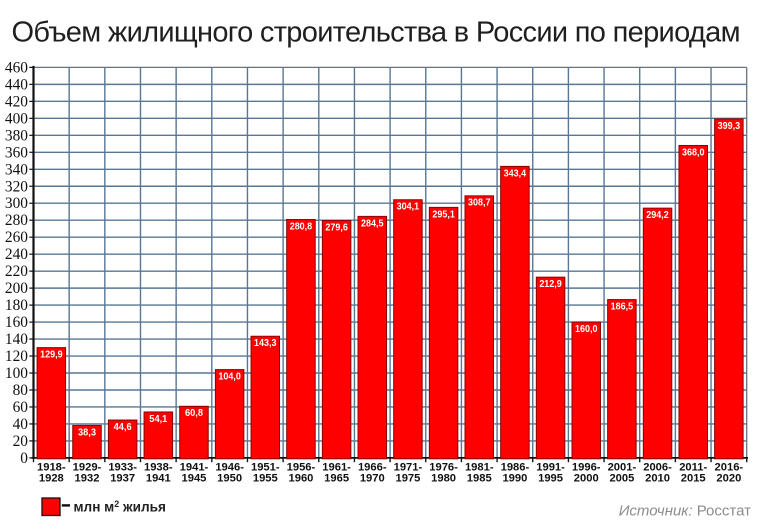 This screenshot has height=523, width=758. What do you see at coordinates (515, 173) in the screenshot?
I see `svg-text: 343,4` at bounding box center [515, 173].